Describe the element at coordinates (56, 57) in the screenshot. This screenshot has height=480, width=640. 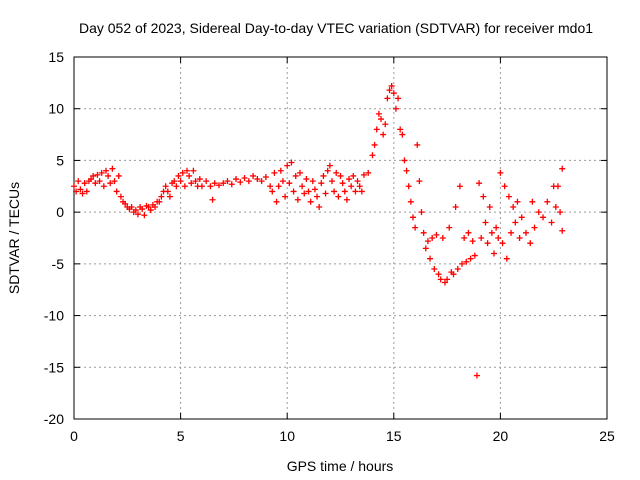
I see `y-tick-label: 15` at that location.